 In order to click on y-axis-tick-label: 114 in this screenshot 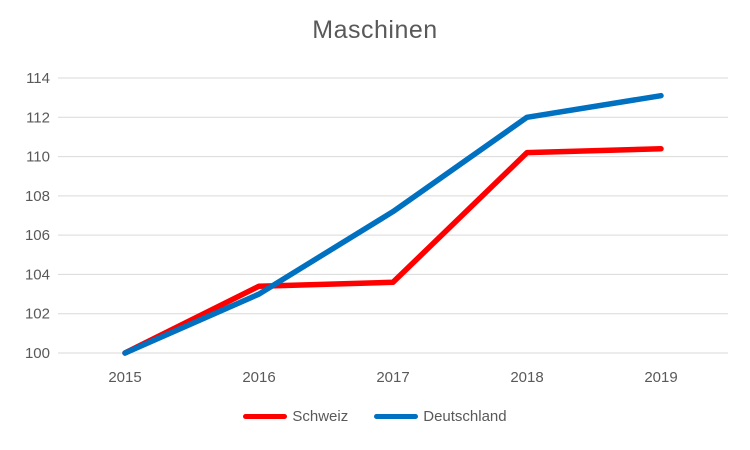, I will do `click(38, 78)`.